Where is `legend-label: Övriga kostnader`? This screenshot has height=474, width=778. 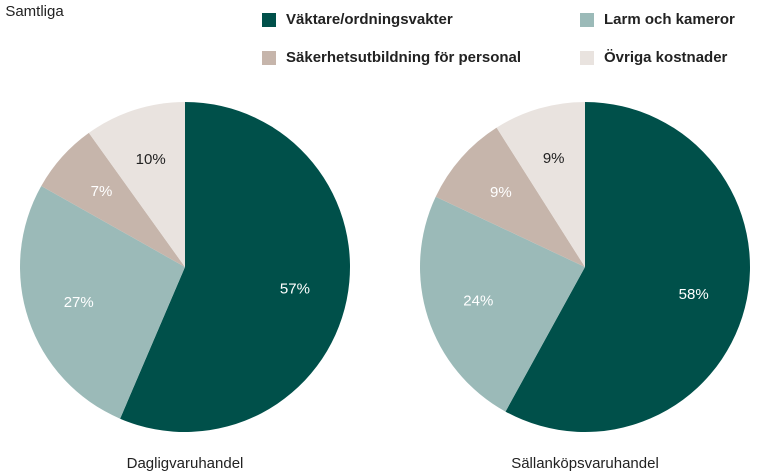
legend-label: Övriga kostnader is located at coordinates (666, 57).